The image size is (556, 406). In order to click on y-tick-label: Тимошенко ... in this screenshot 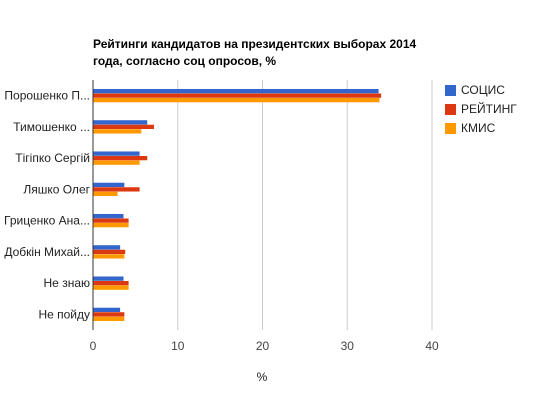, I will do `click(51, 127)`.